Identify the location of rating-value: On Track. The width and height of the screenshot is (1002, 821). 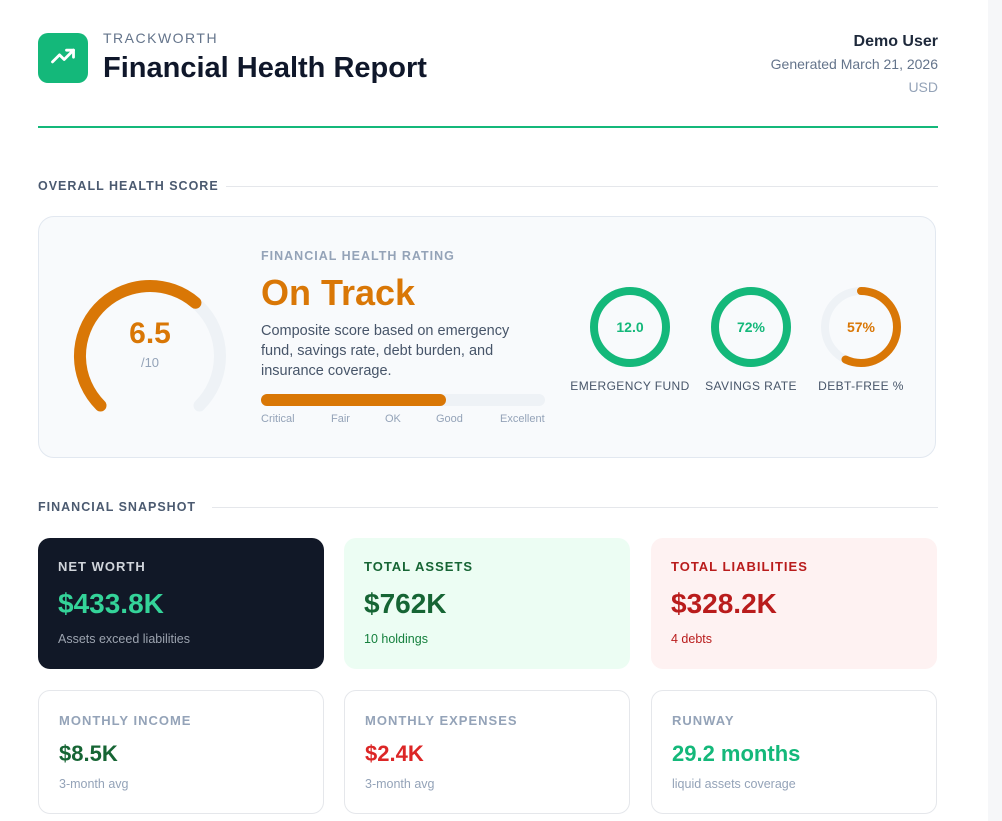
(338, 292).